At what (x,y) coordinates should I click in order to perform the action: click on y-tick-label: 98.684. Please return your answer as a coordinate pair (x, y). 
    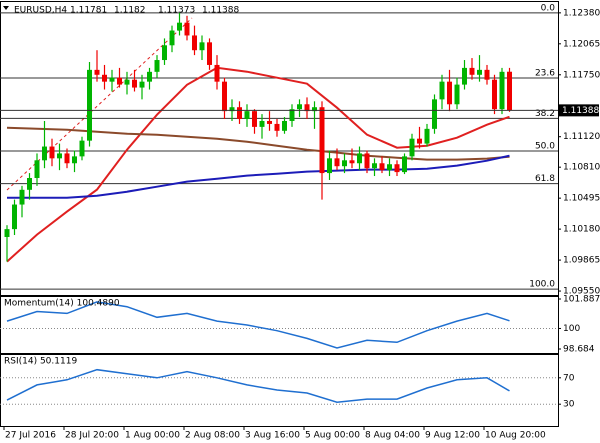
    Looking at the image, I should click on (579, 350).